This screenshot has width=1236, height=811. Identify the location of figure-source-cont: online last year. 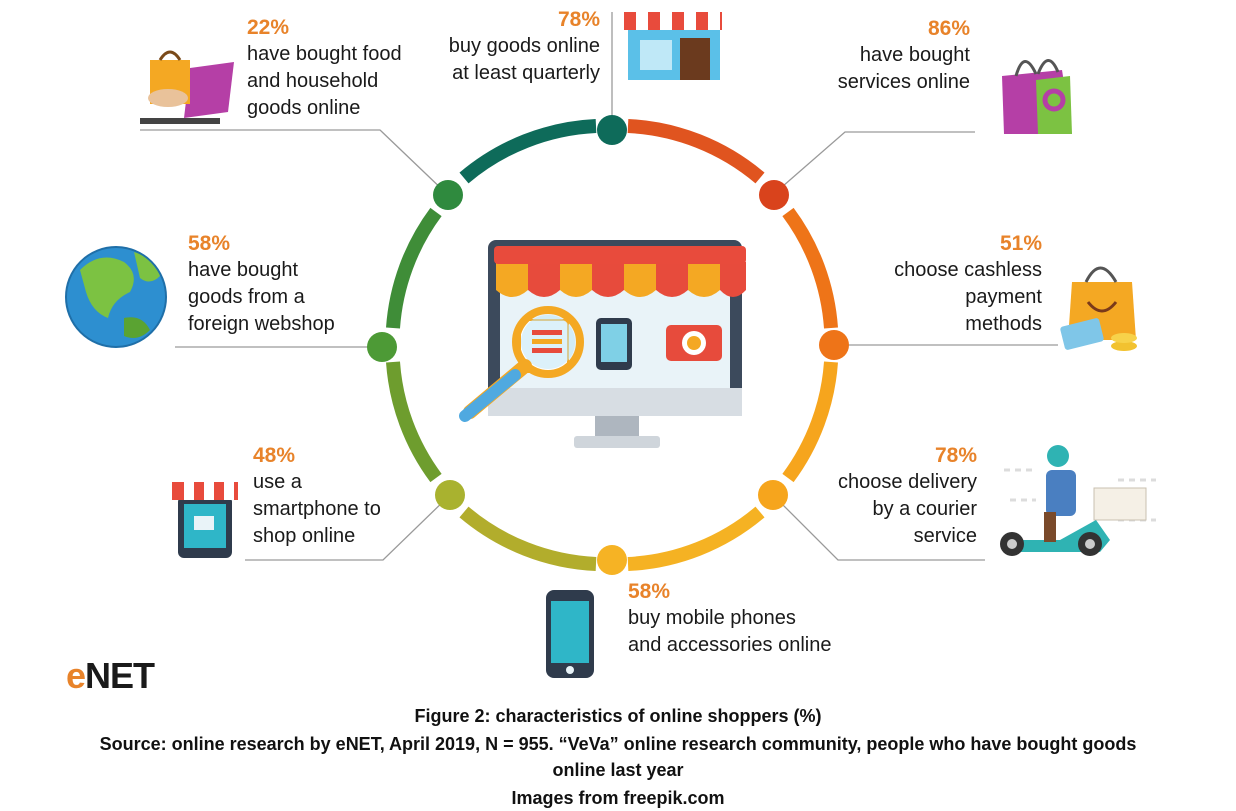
(618, 770).